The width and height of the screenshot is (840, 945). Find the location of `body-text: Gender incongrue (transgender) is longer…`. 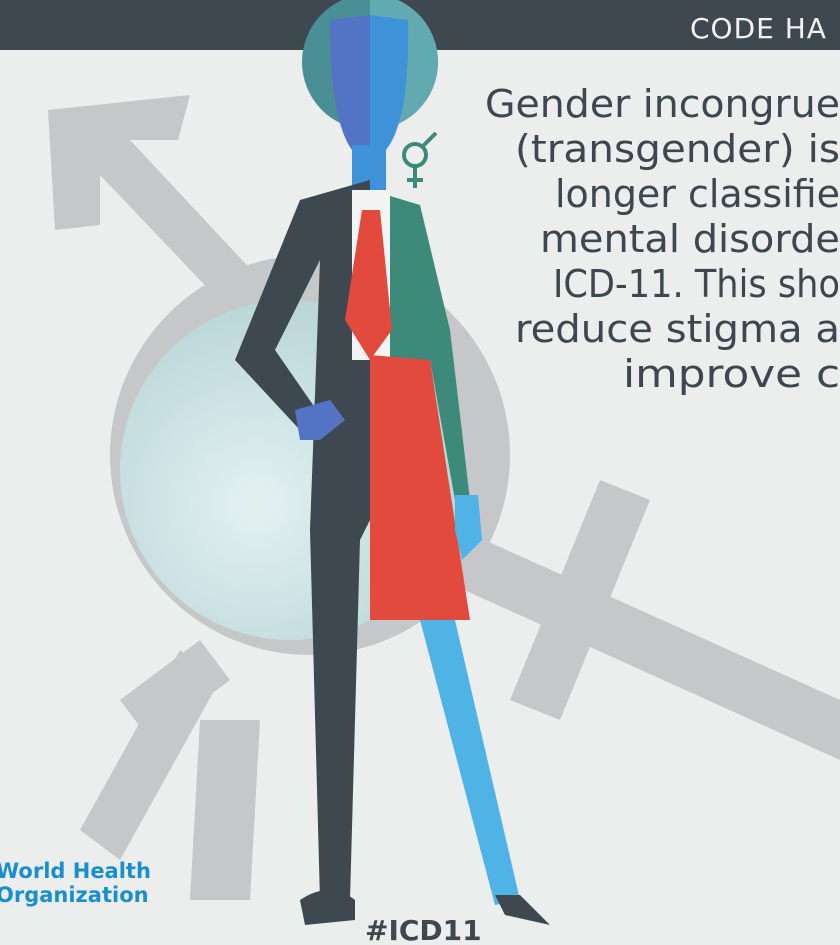

body-text: Gender incongrue (transgender) is longer… is located at coordinates (662, 239).